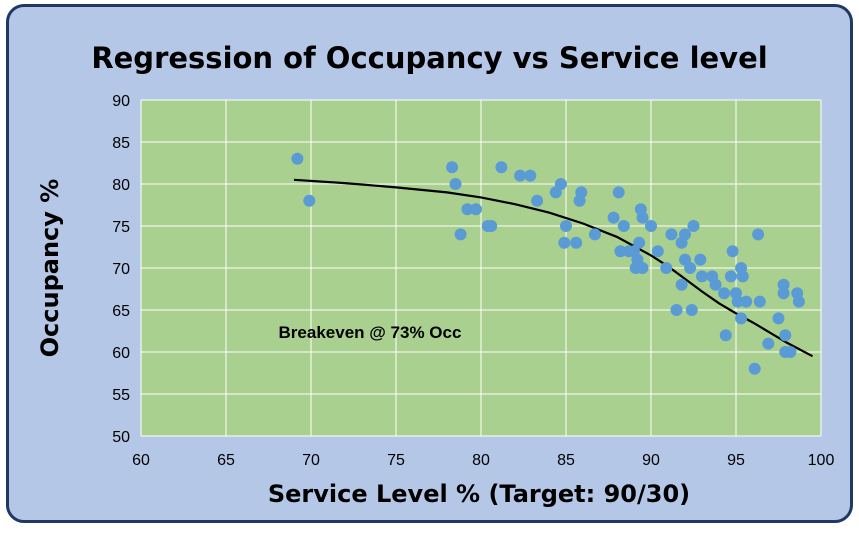 Image resolution: width=859 pixels, height=535 pixels. Describe the element at coordinates (736, 460) in the screenshot. I see `x-tick-label: 95` at that location.